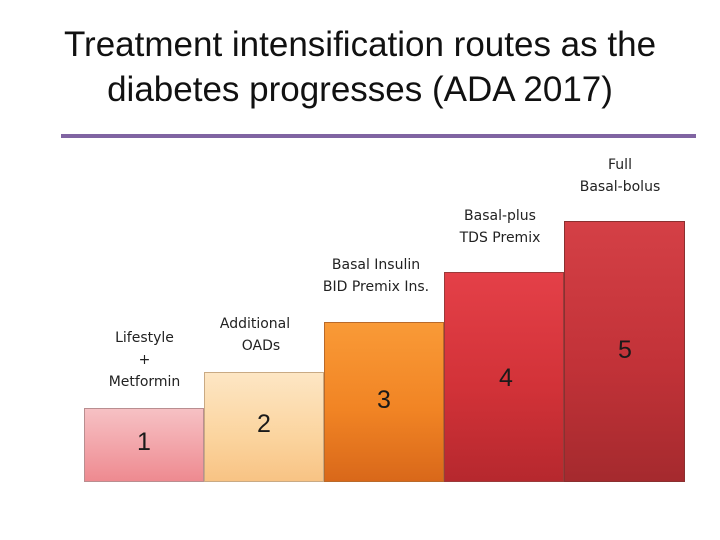 This screenshot has height=540, width=720. I want to click on step-label-1-line-1: Lifestyle, so click(144, 338).